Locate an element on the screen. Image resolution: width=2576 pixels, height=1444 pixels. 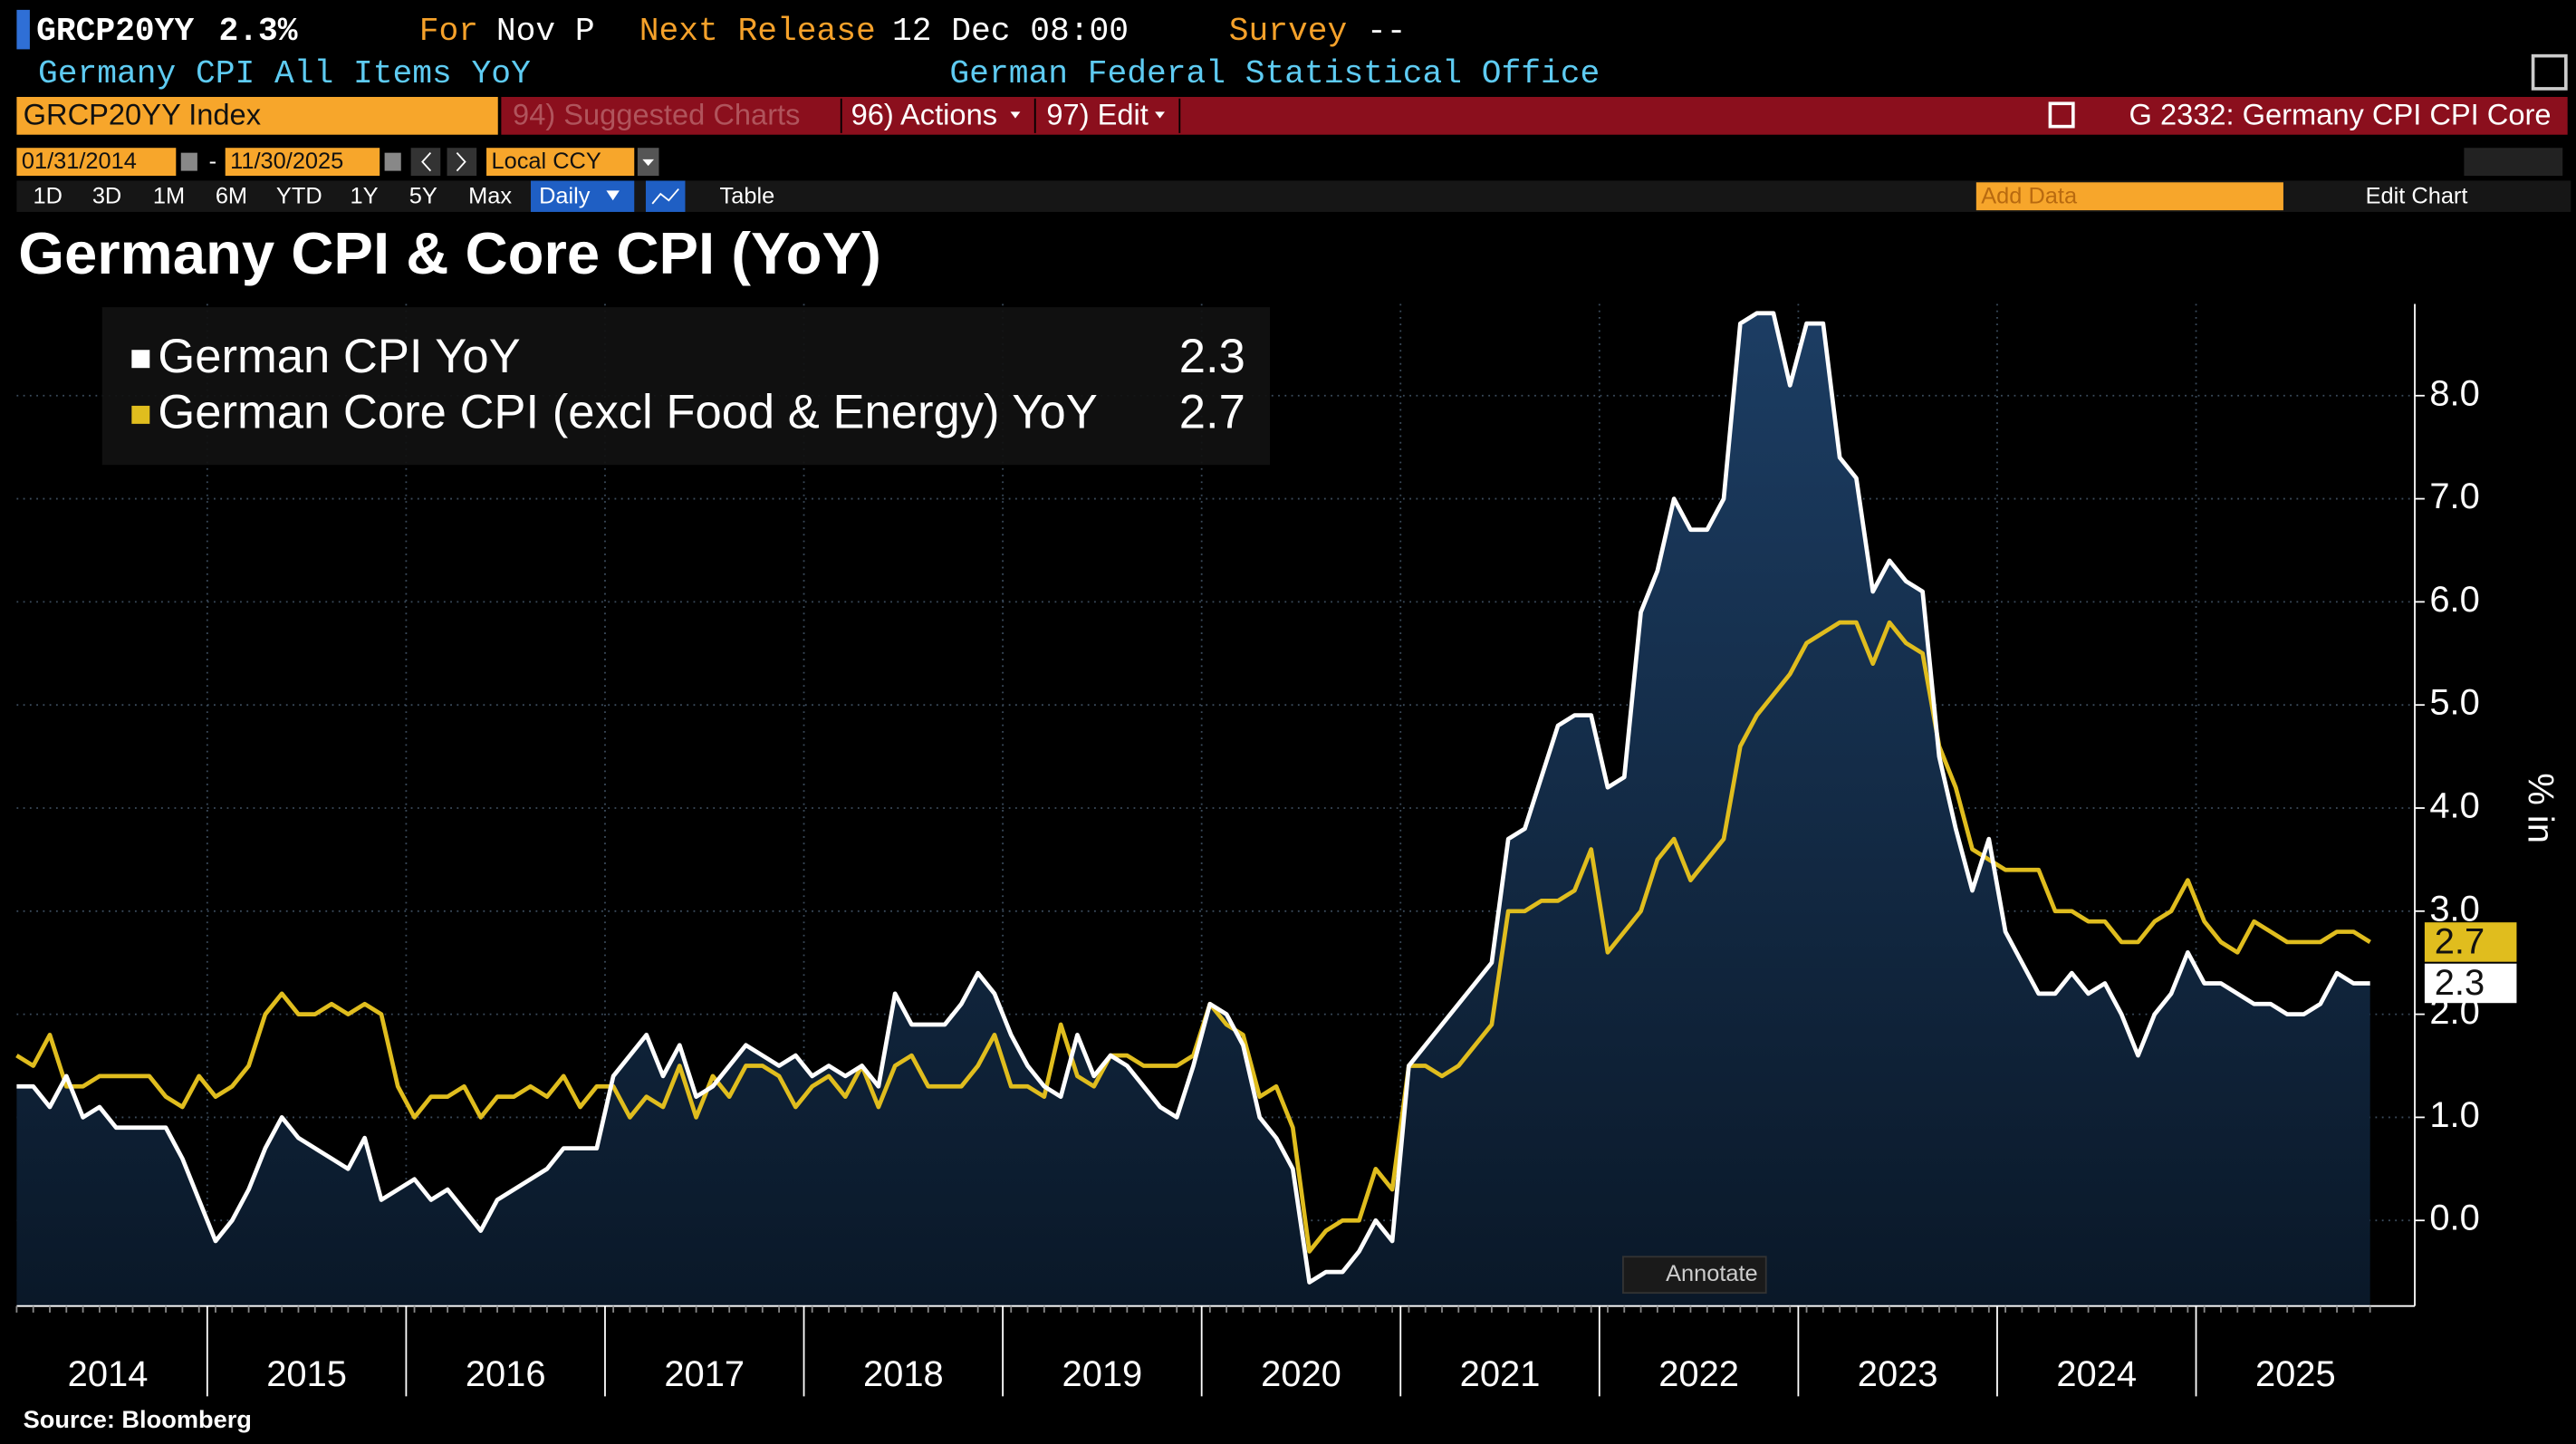
for-label: For is located at coordinates (448, 31).